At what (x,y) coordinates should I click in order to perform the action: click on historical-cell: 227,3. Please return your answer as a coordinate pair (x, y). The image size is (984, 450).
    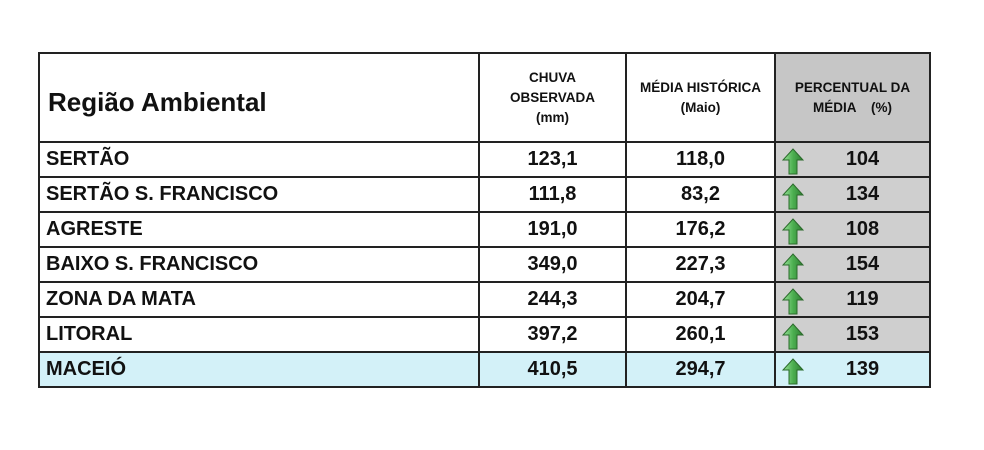
    Looking at the image, I should click on (700, 264).